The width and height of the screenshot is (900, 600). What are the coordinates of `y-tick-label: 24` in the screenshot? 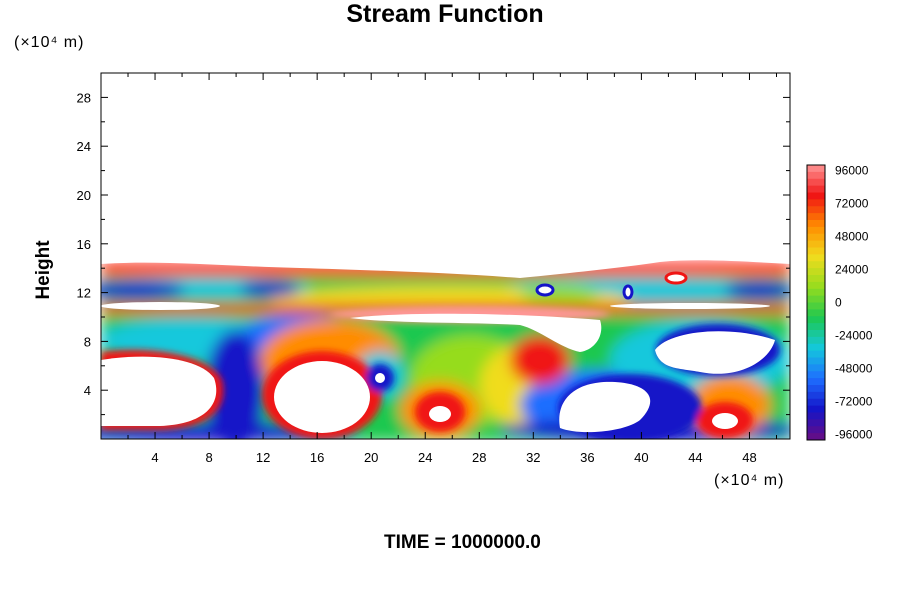 It's located at (84, 146).